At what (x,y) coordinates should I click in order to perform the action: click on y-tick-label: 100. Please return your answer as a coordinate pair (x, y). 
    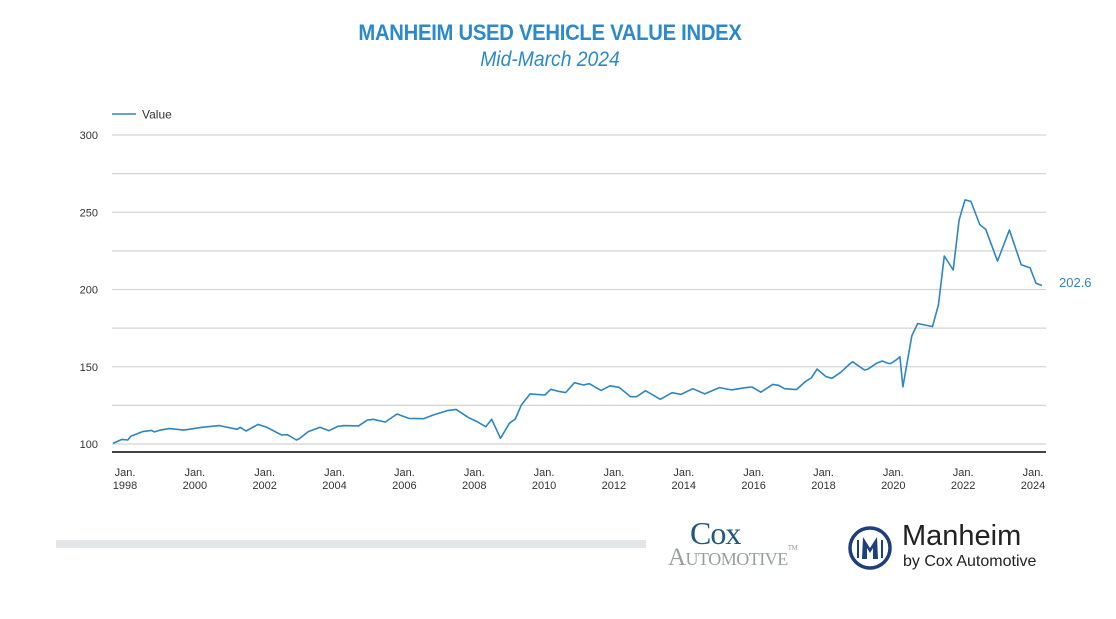
    Looking at the image, I should click on (89, 445).